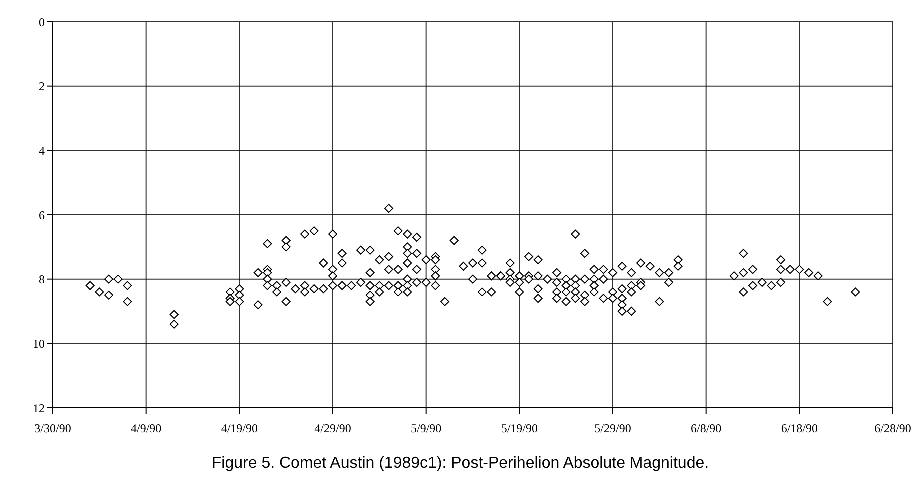  I want to click on x-tick-label: 5/9/90, so click(426, 429).